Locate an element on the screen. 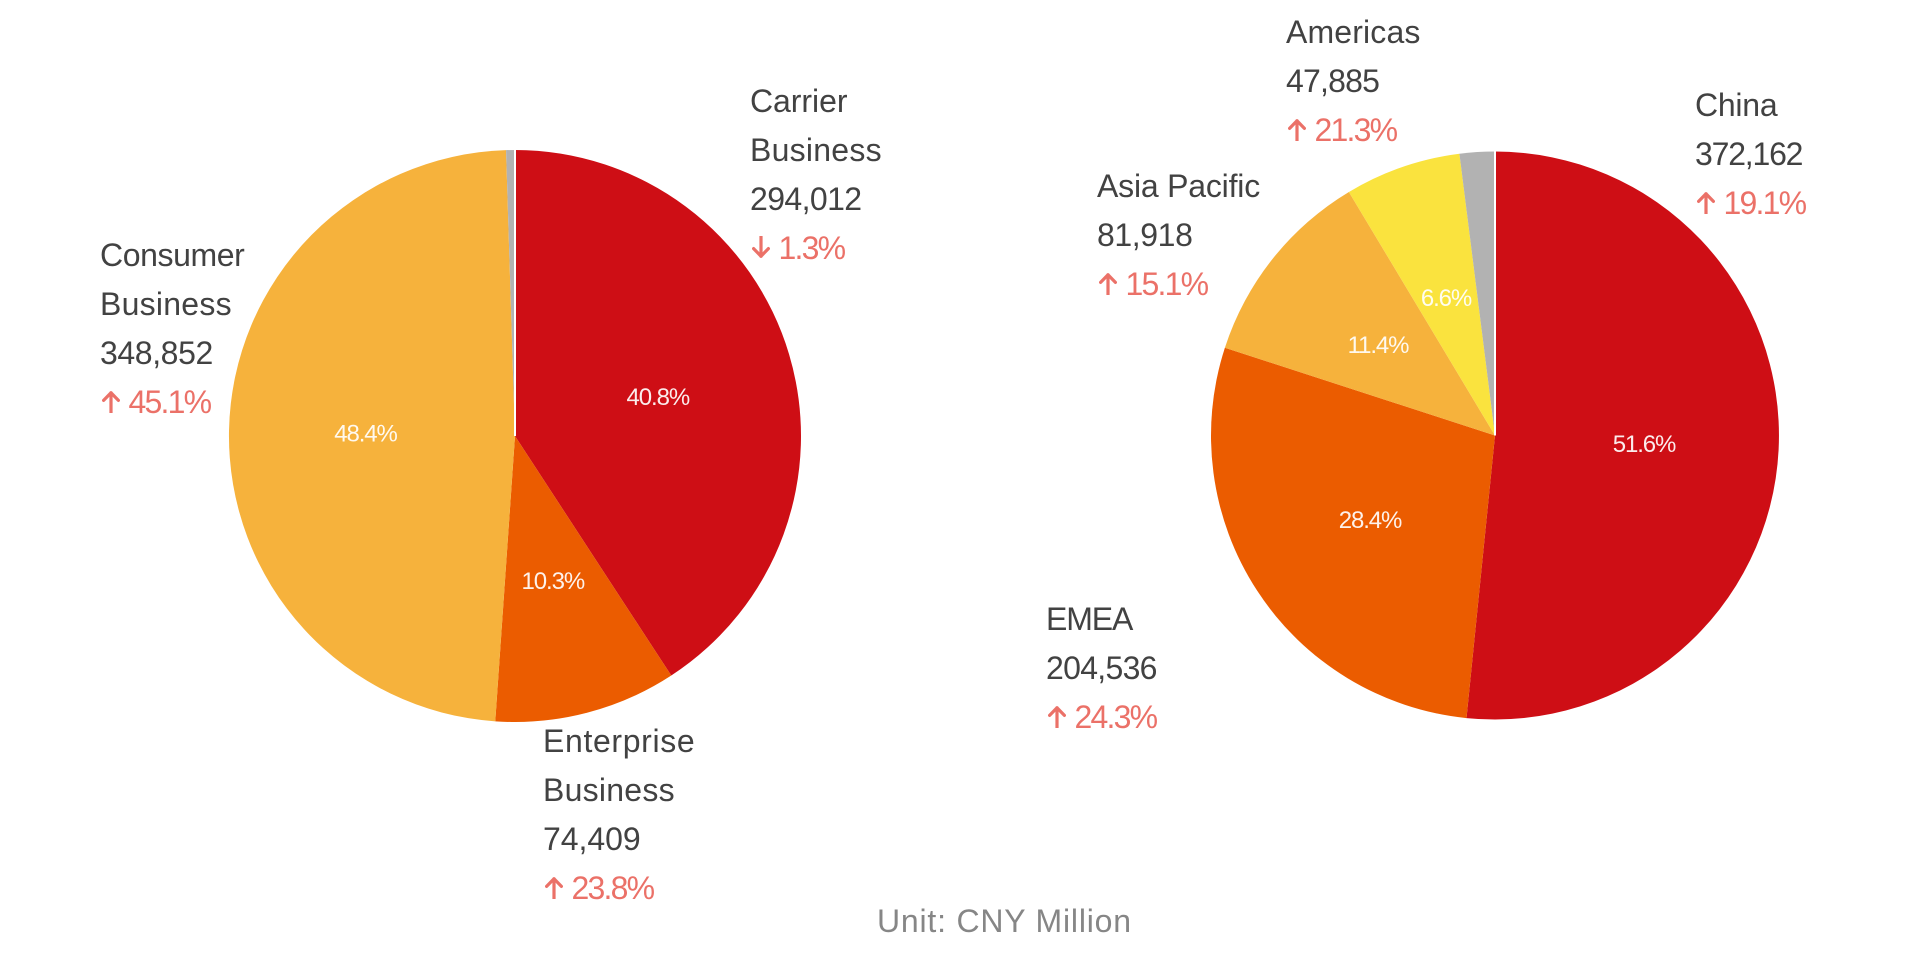 This screenshot has width=1920, height=960. svg-text: 40.8% is located at coordinates (658, 397).